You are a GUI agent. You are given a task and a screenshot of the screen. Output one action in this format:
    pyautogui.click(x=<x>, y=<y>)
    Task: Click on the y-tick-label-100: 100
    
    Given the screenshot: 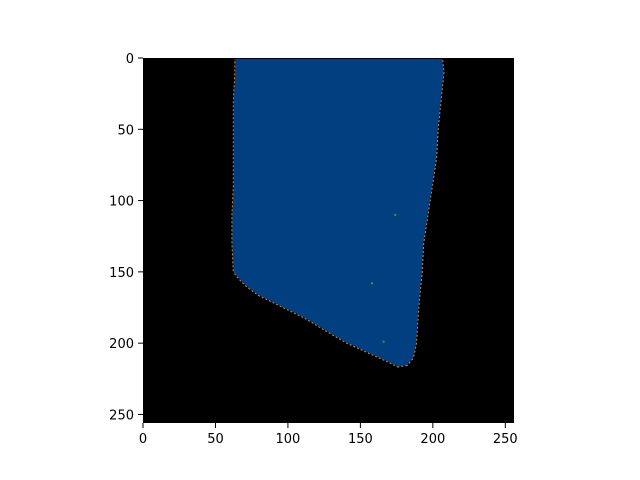 What is the action you would take?
    pyautogui.click(x=121, y=202)
    